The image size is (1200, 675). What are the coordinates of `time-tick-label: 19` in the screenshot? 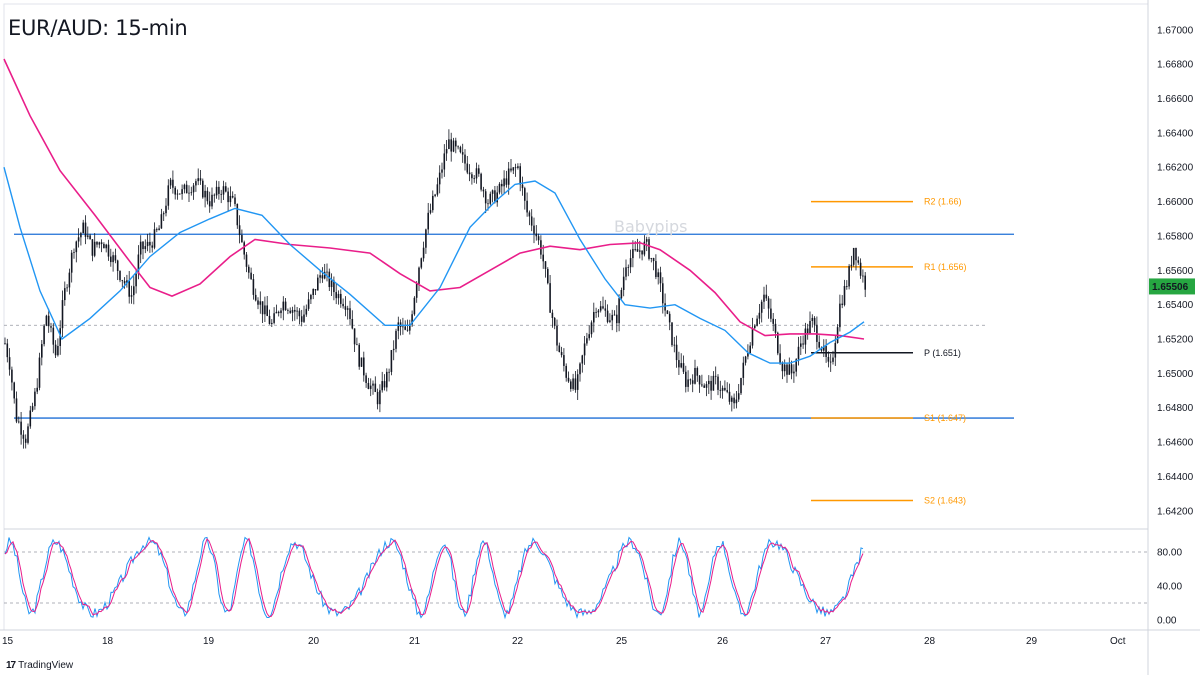 It's located at (209, 641).